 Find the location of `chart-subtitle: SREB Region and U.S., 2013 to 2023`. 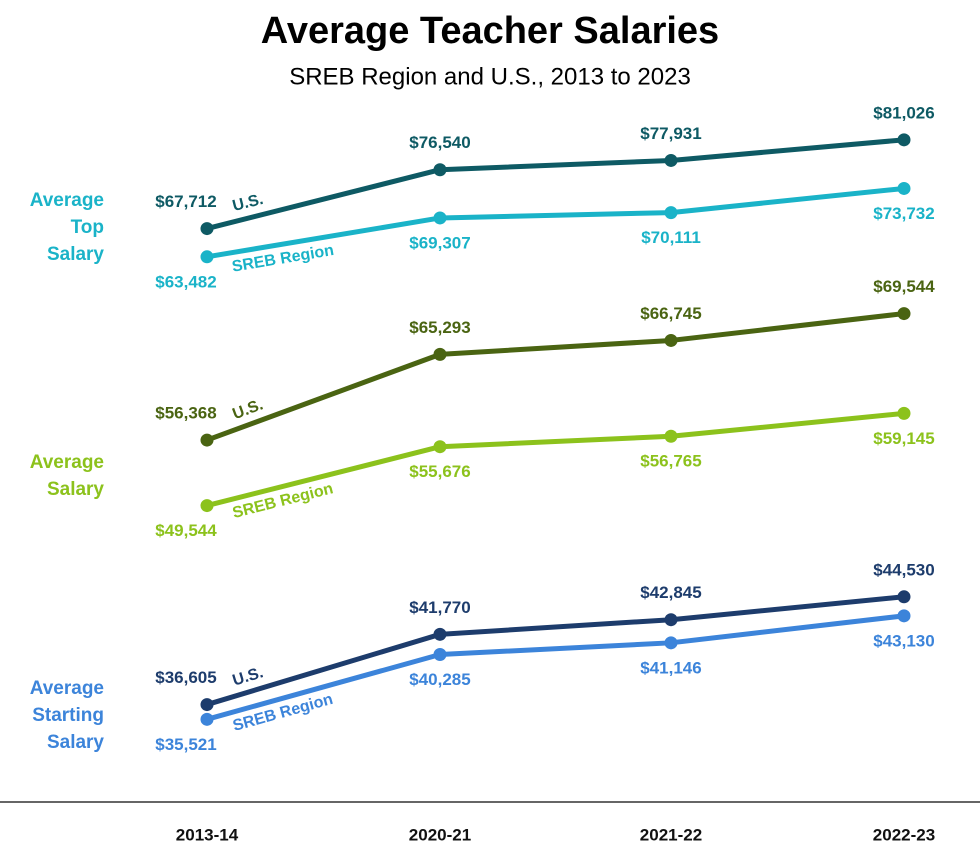

chart-subtitle: SREB Region and U.S., 2013 to 2023 is located at coordinates (490, 76).